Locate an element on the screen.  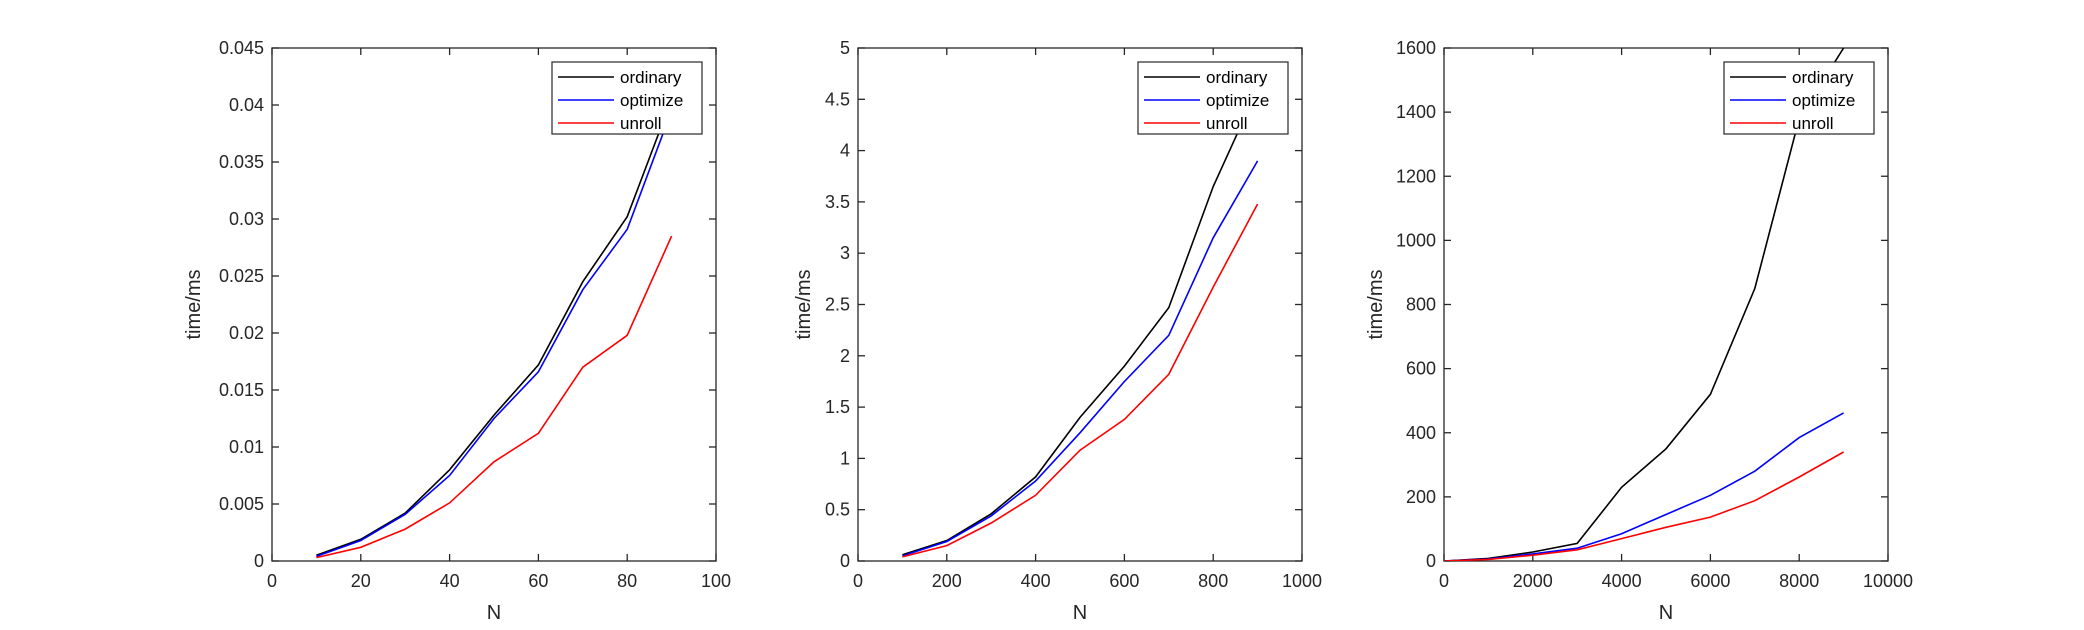
y-tick-label: 1200 is located at coordinates (1416, 176).